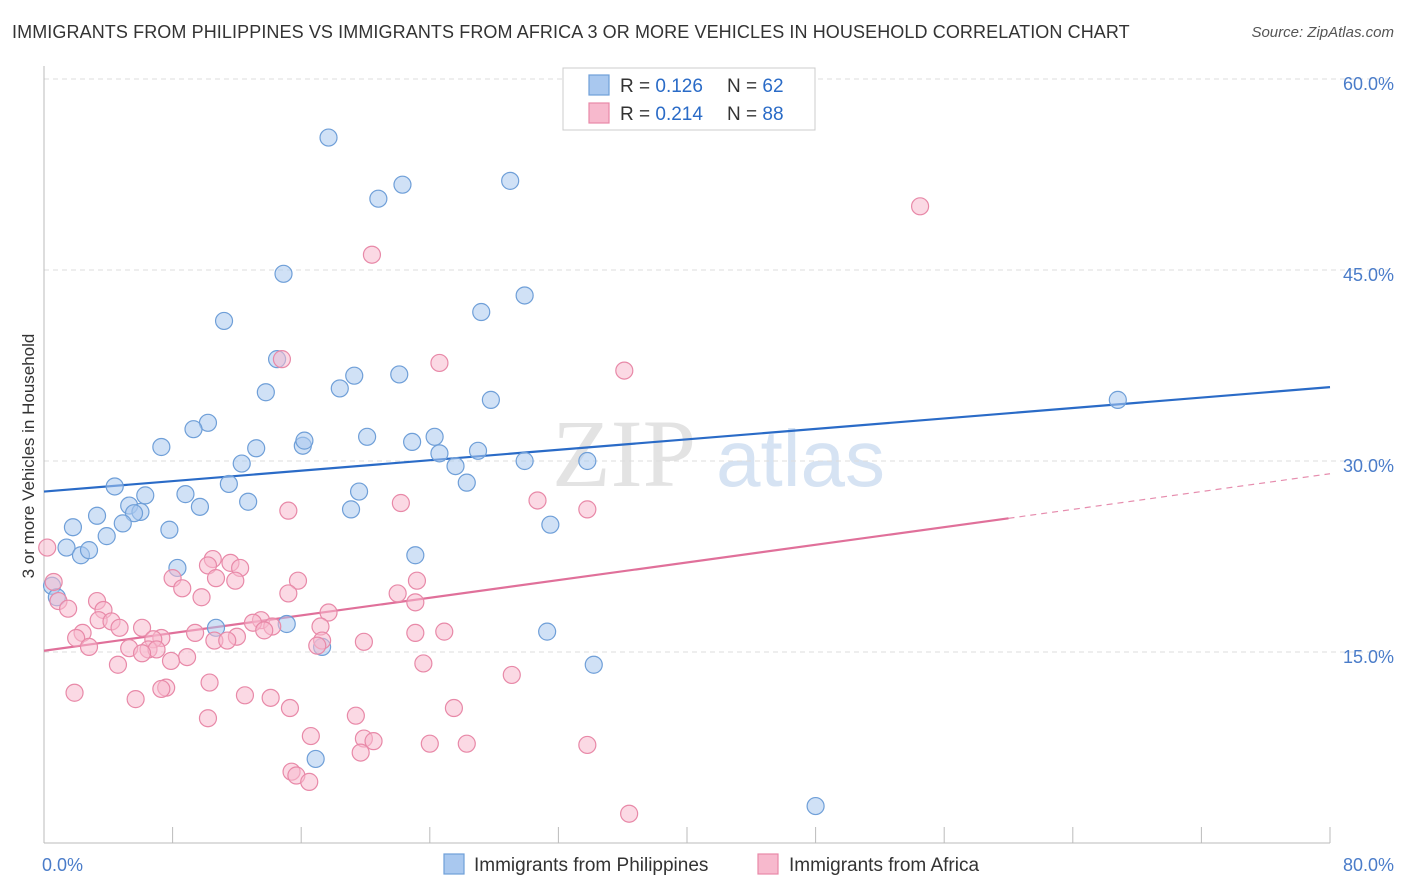 The image size is (1406, 892). What do you see at coordinates (62, 865) in the screenshot?
I see `x-tick-label-0: 0.0%` at bounding box center [62, 865].